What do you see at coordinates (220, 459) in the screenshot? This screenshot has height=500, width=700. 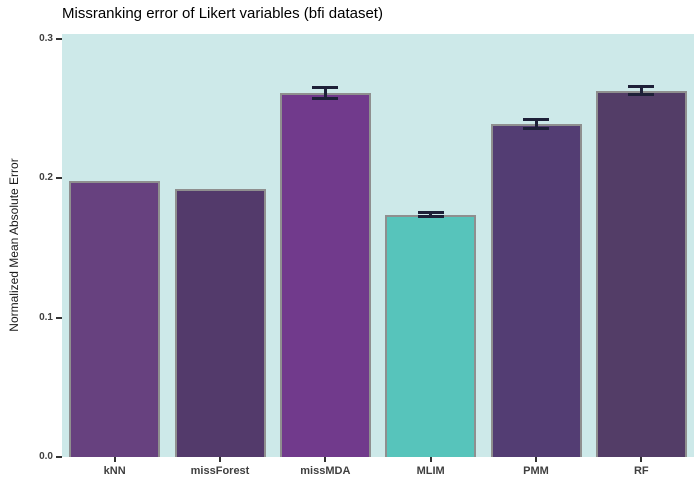 I see `x-tick-missForest` at bounding box center [220, 459].